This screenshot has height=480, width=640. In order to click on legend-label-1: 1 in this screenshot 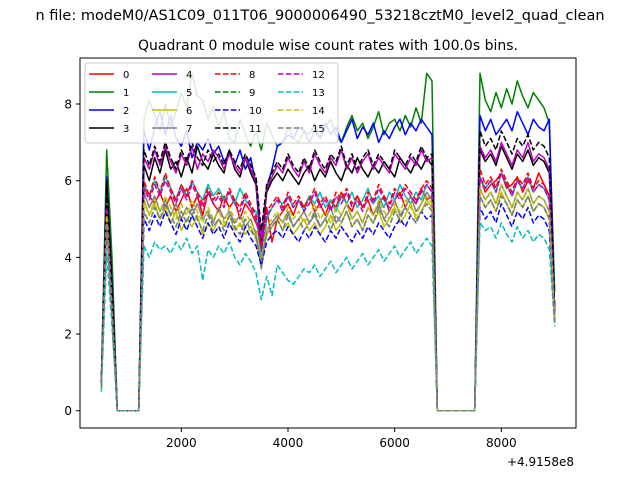, I will do `click(126, 93)`.